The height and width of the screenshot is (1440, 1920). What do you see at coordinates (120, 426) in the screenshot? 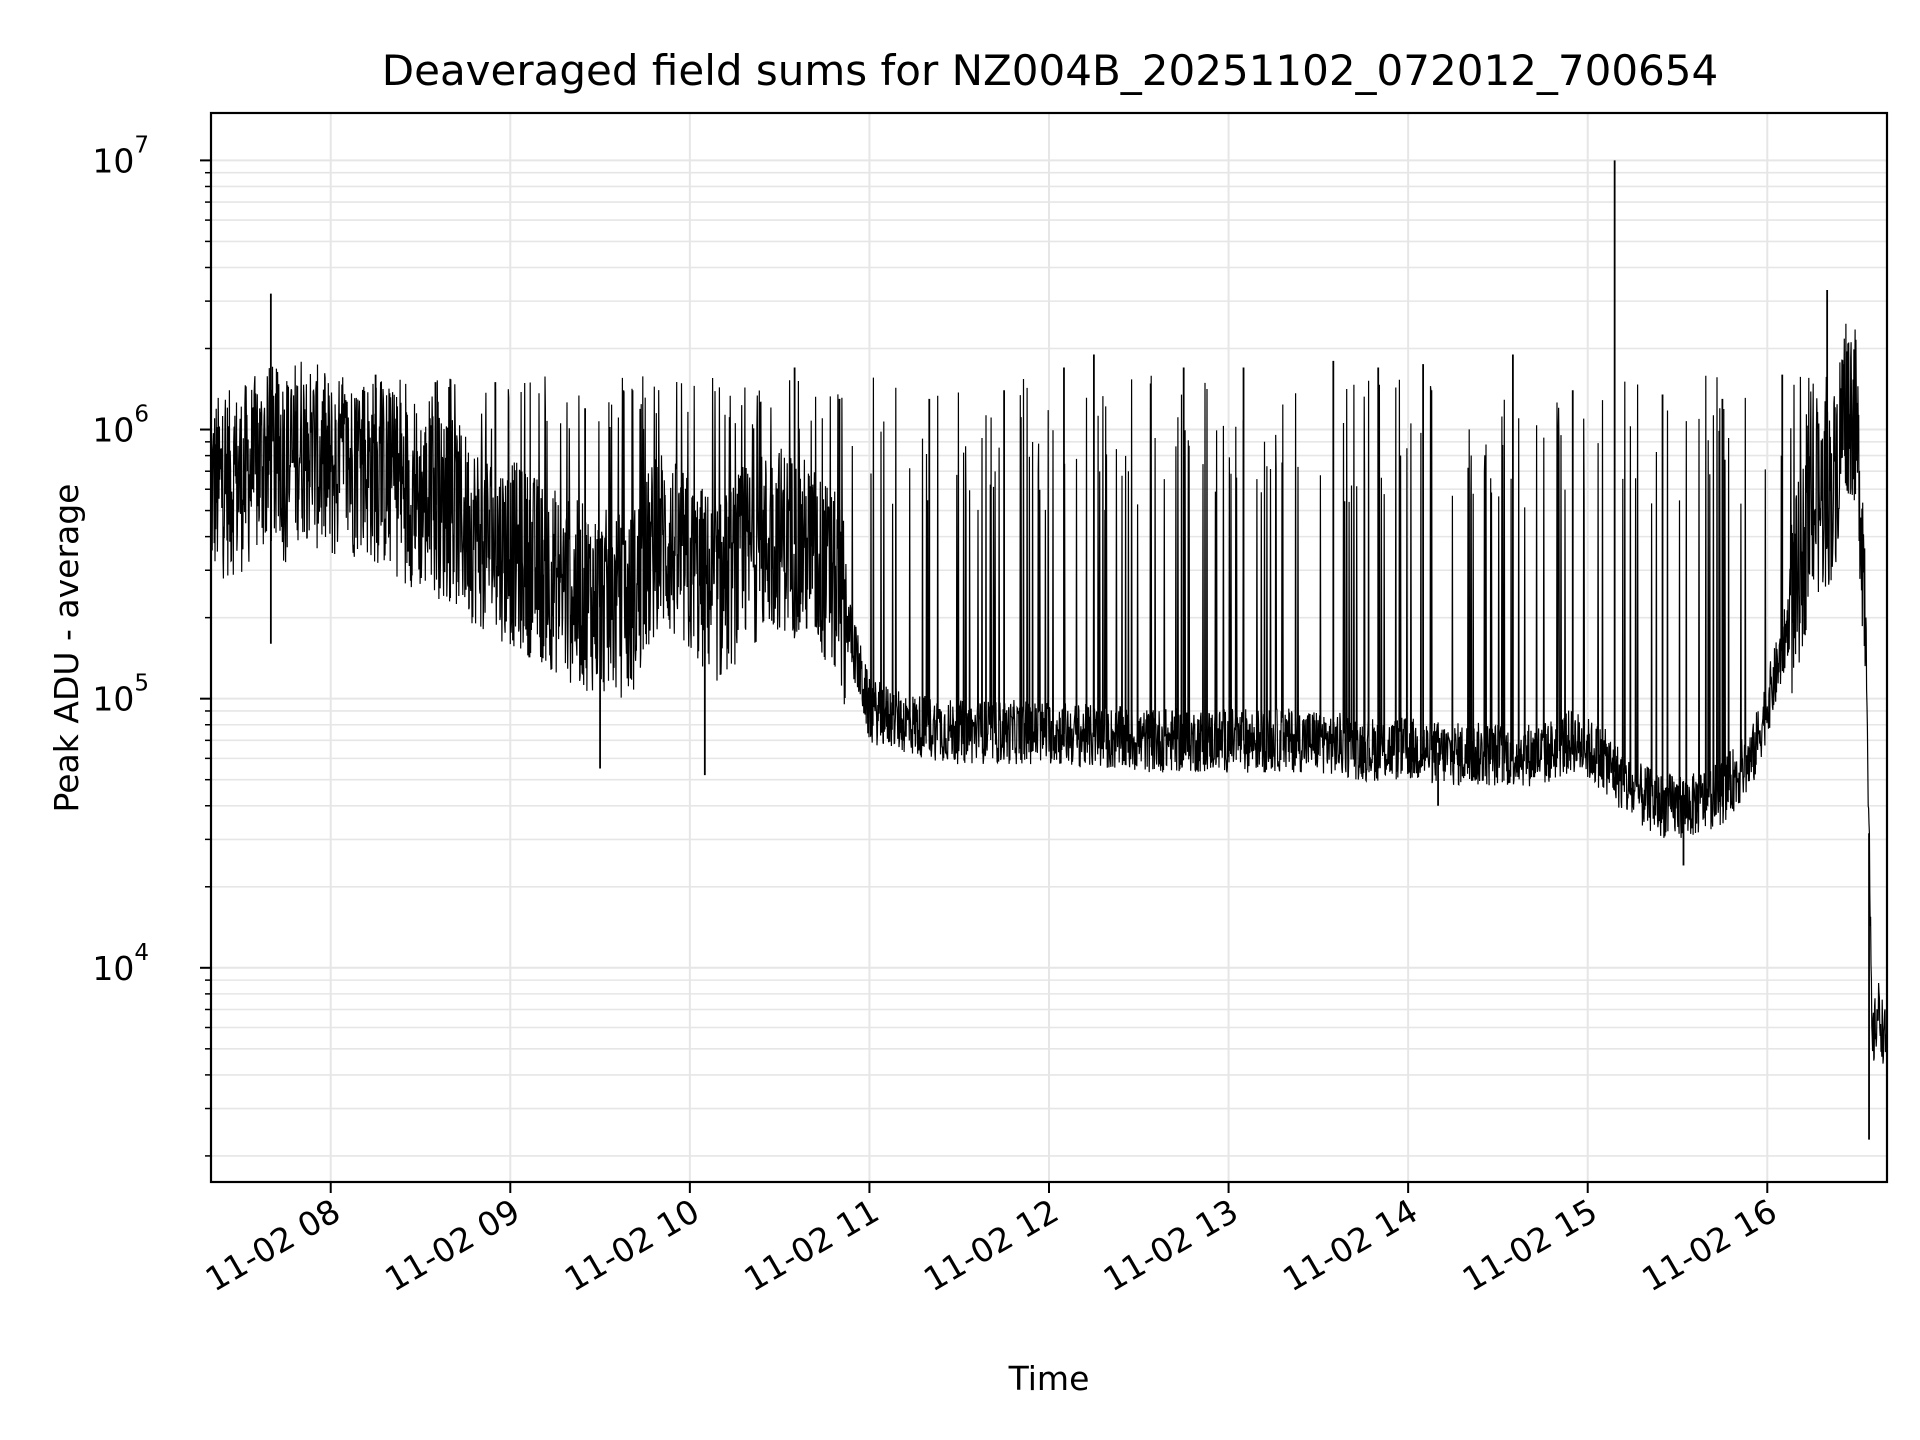
I see `y-tick-label: 10⁶` at bounding box center [120, 426].